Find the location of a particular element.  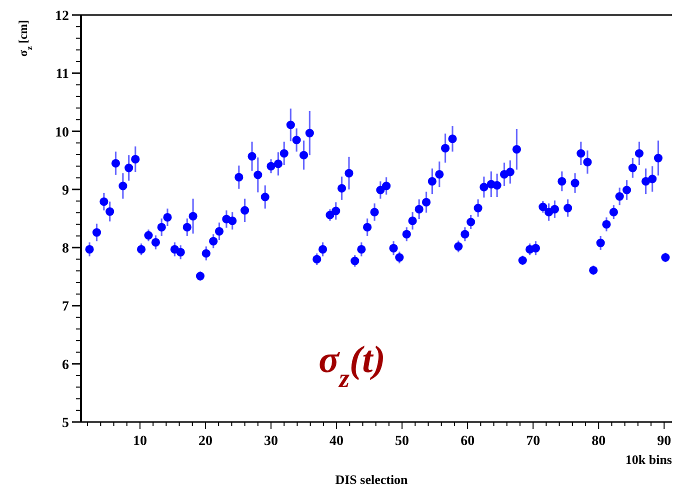

x-tick-label: 40 is located at coordinates (337, 441).